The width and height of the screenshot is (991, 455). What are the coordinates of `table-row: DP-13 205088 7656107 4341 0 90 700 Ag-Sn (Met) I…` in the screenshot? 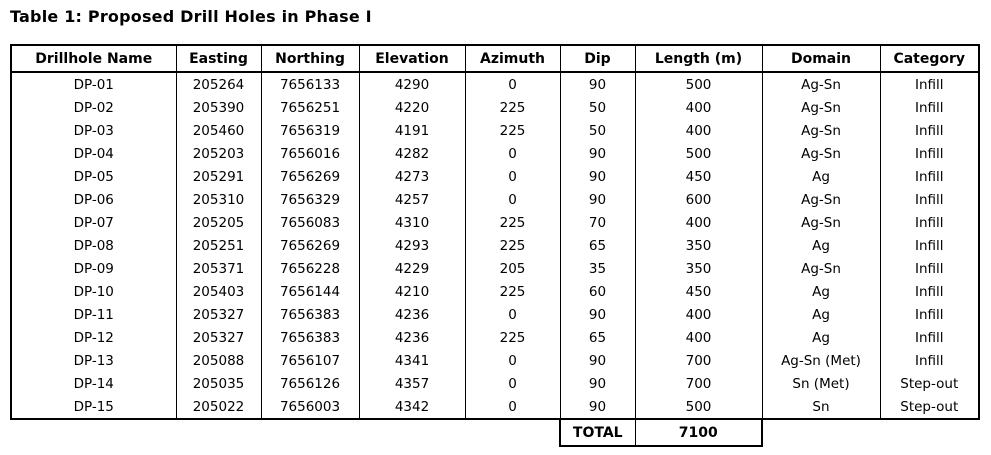 It's located at (495, 360).